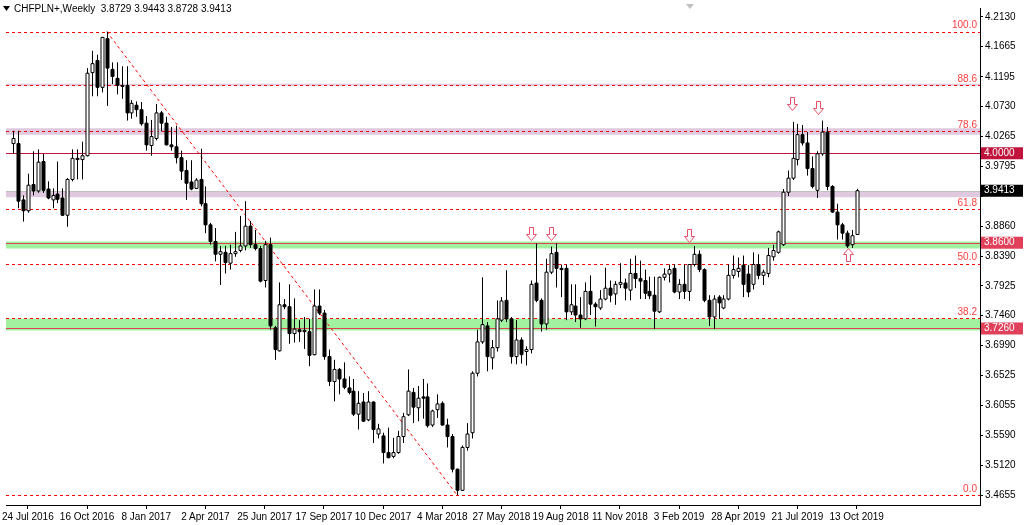 The image size is (1024, 525). I want to click on x-tick-label: 21 Jul 2019, so click(797, 516).